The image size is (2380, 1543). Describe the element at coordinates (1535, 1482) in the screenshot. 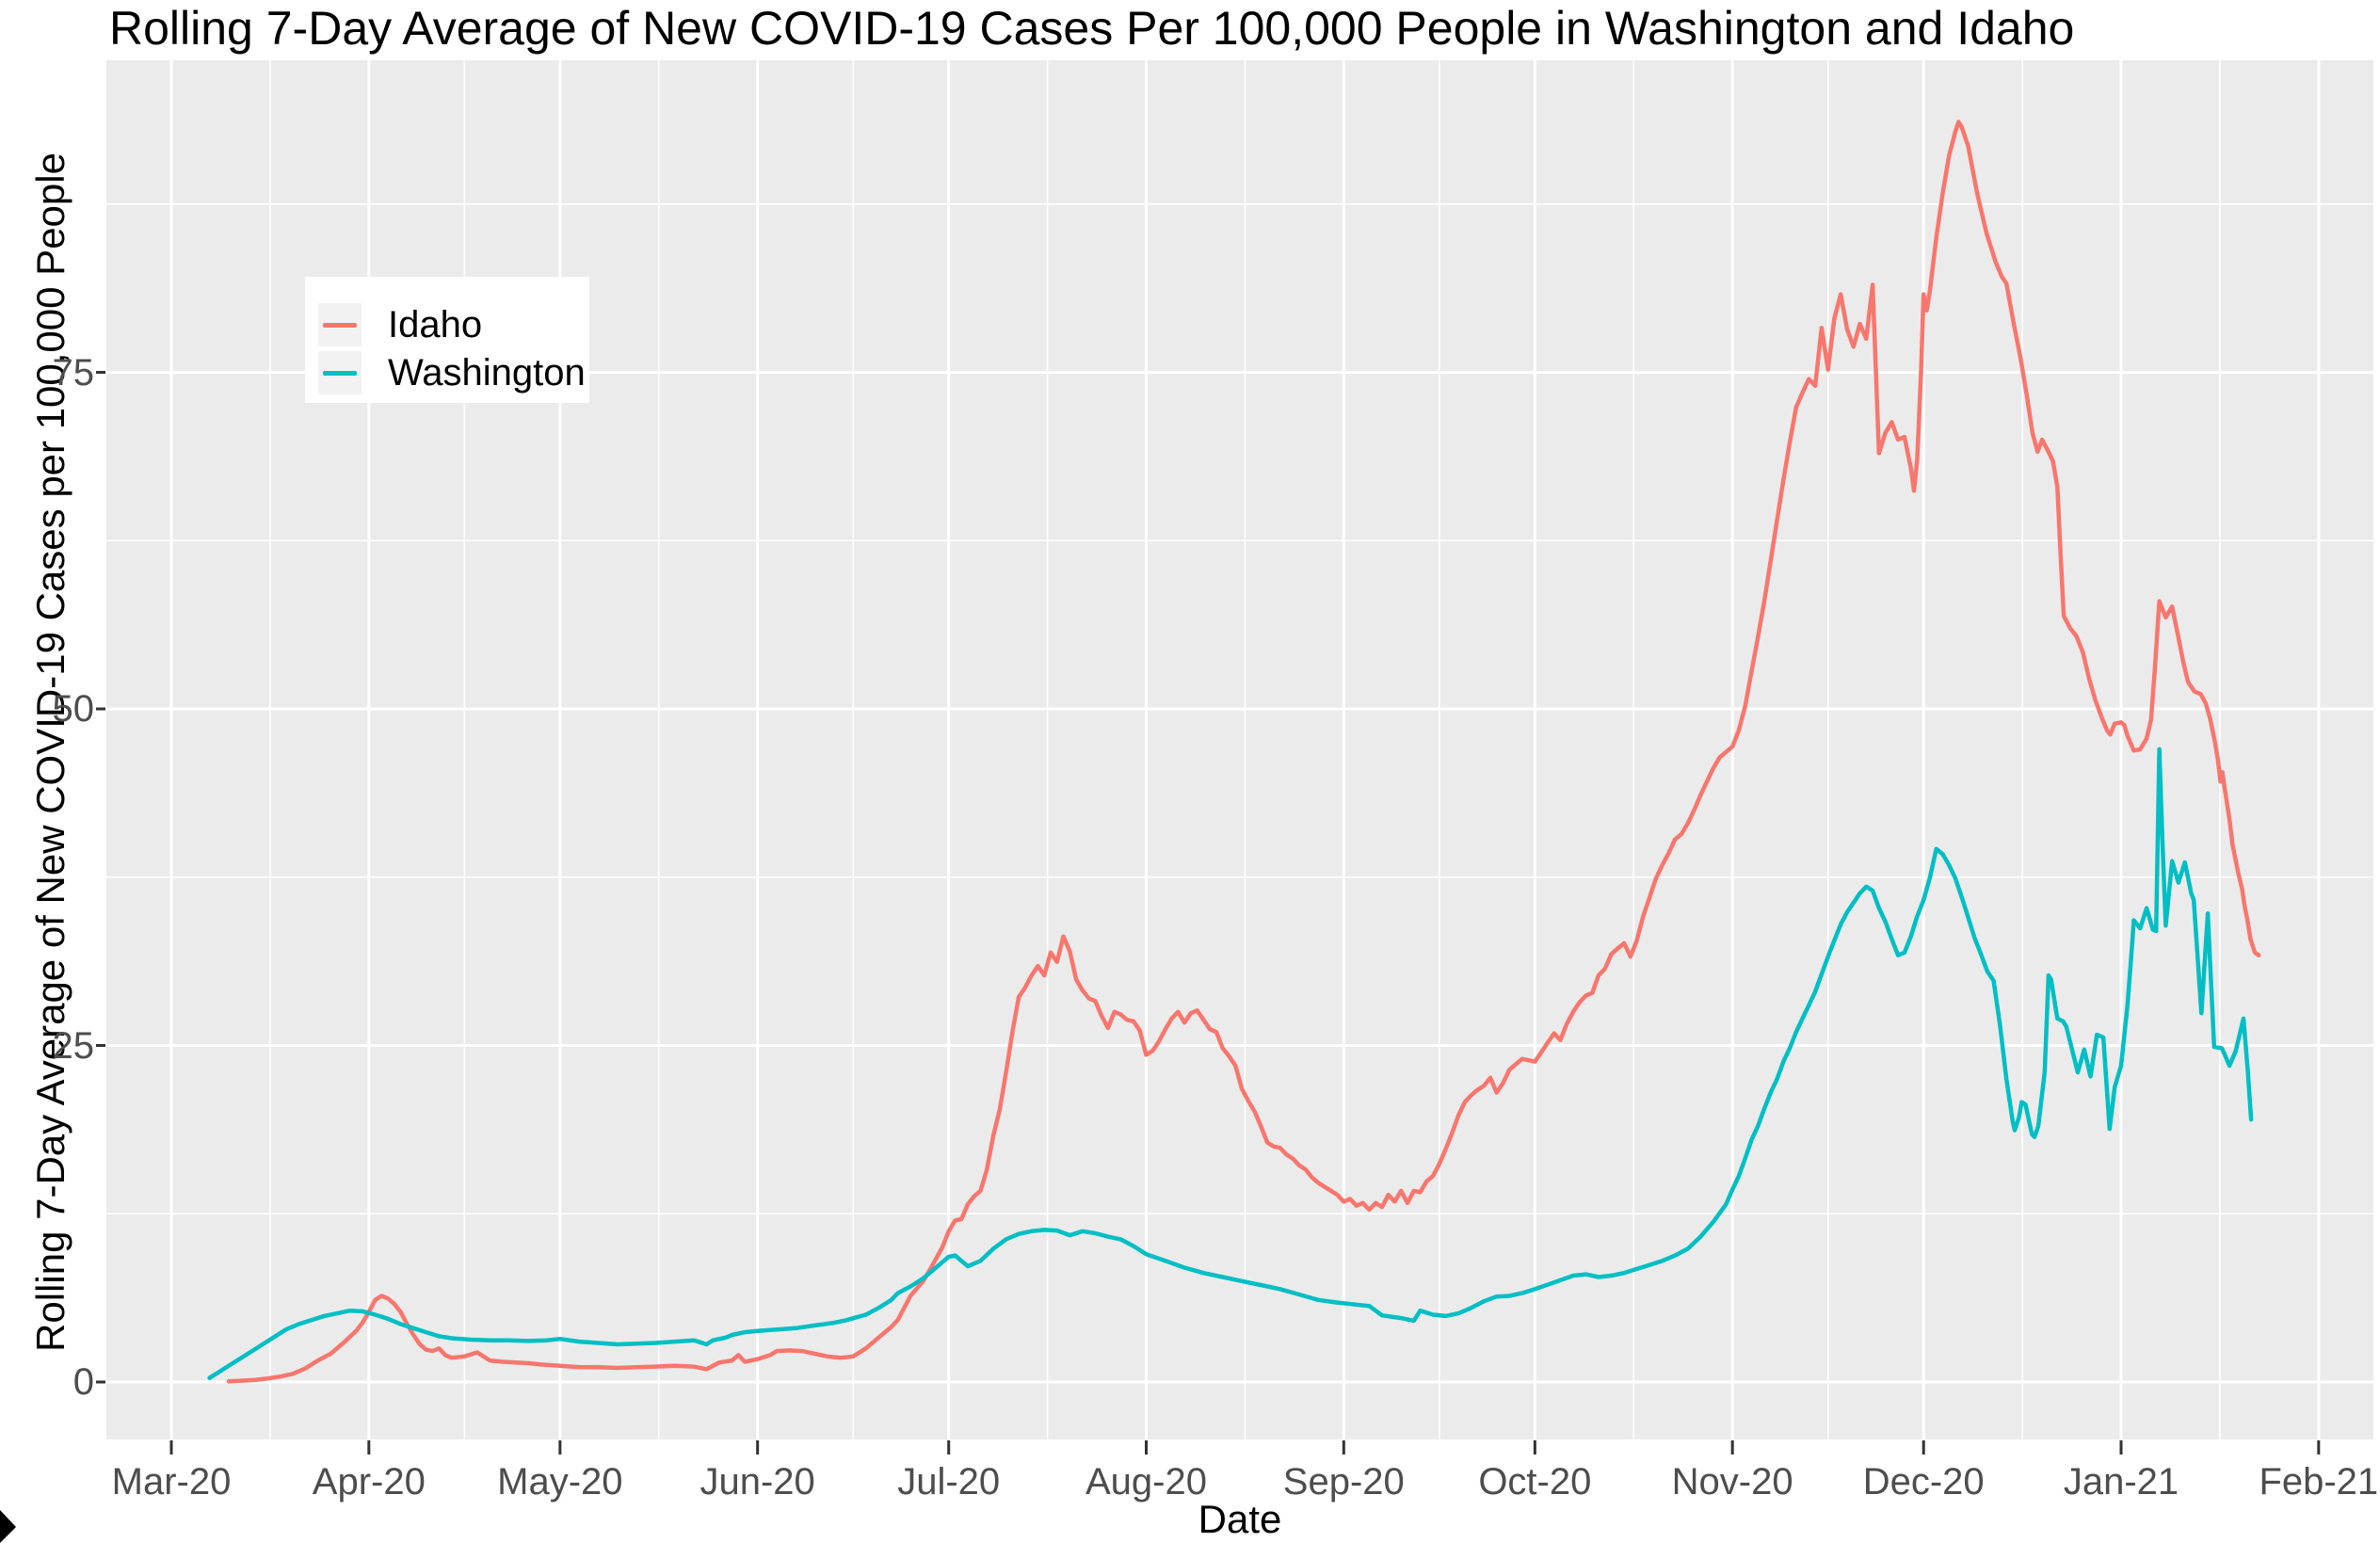

I see `x-tick-label-oct-20: Oct-20` at that location.